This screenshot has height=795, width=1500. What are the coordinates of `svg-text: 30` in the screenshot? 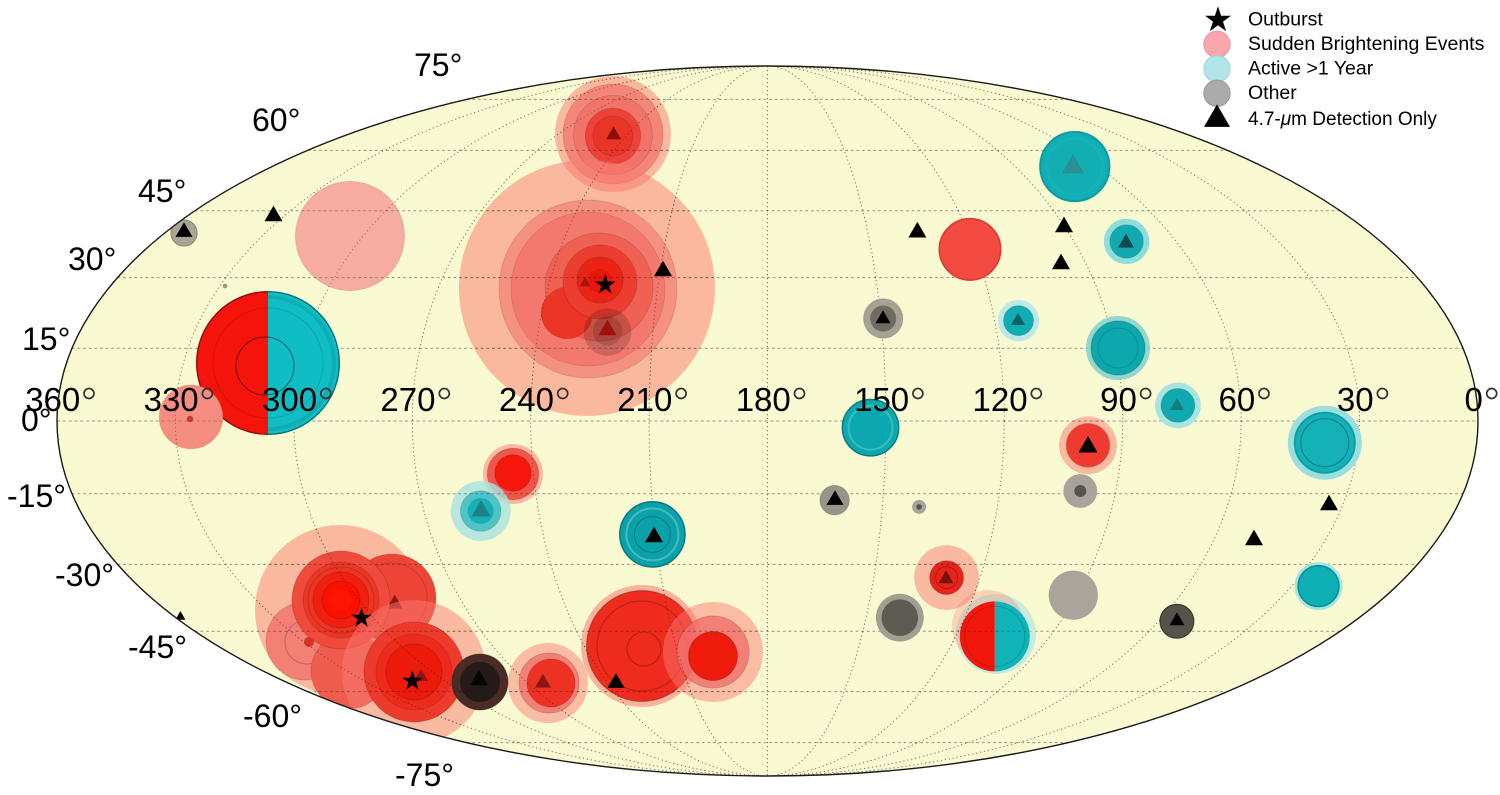 It's located at (1355, 399).